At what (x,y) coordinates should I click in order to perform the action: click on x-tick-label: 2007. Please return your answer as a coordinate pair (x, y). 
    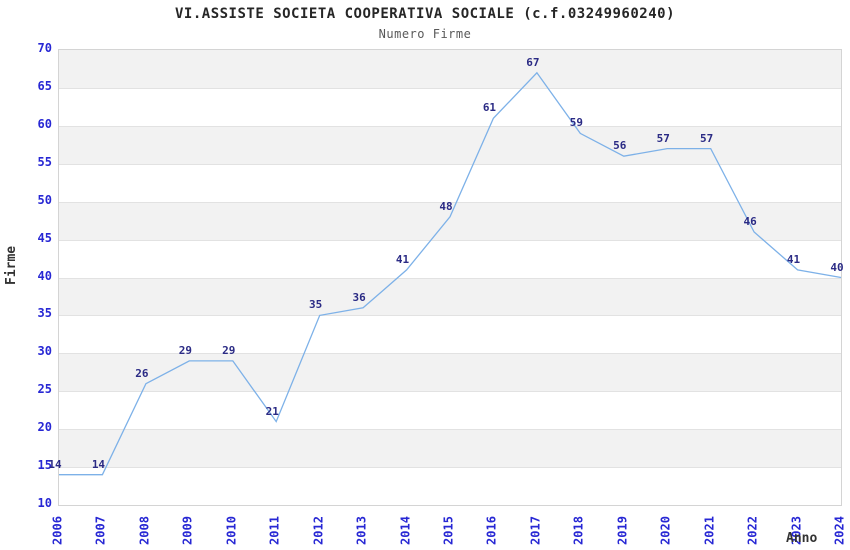
    Looking at the image, I should click on (100, 530).